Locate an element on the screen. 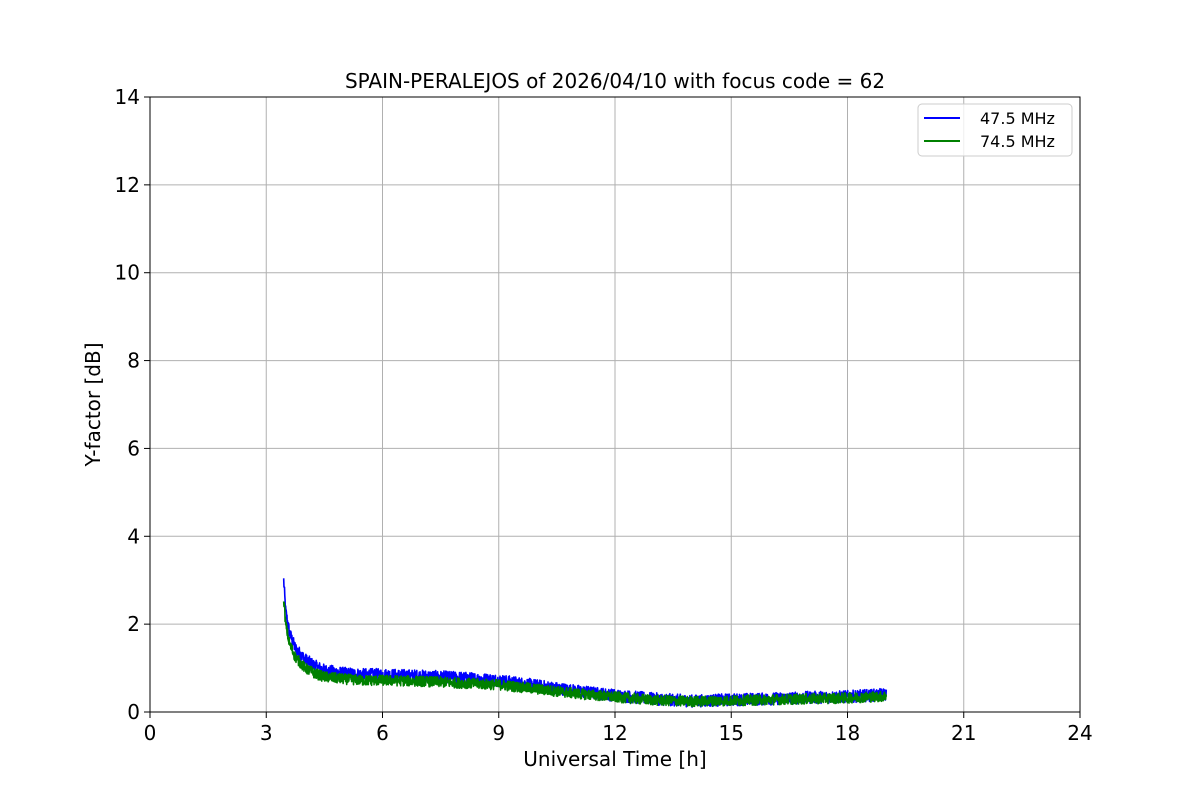  legend-label: 74.5 MHz is located at coordinates (1017, 141).